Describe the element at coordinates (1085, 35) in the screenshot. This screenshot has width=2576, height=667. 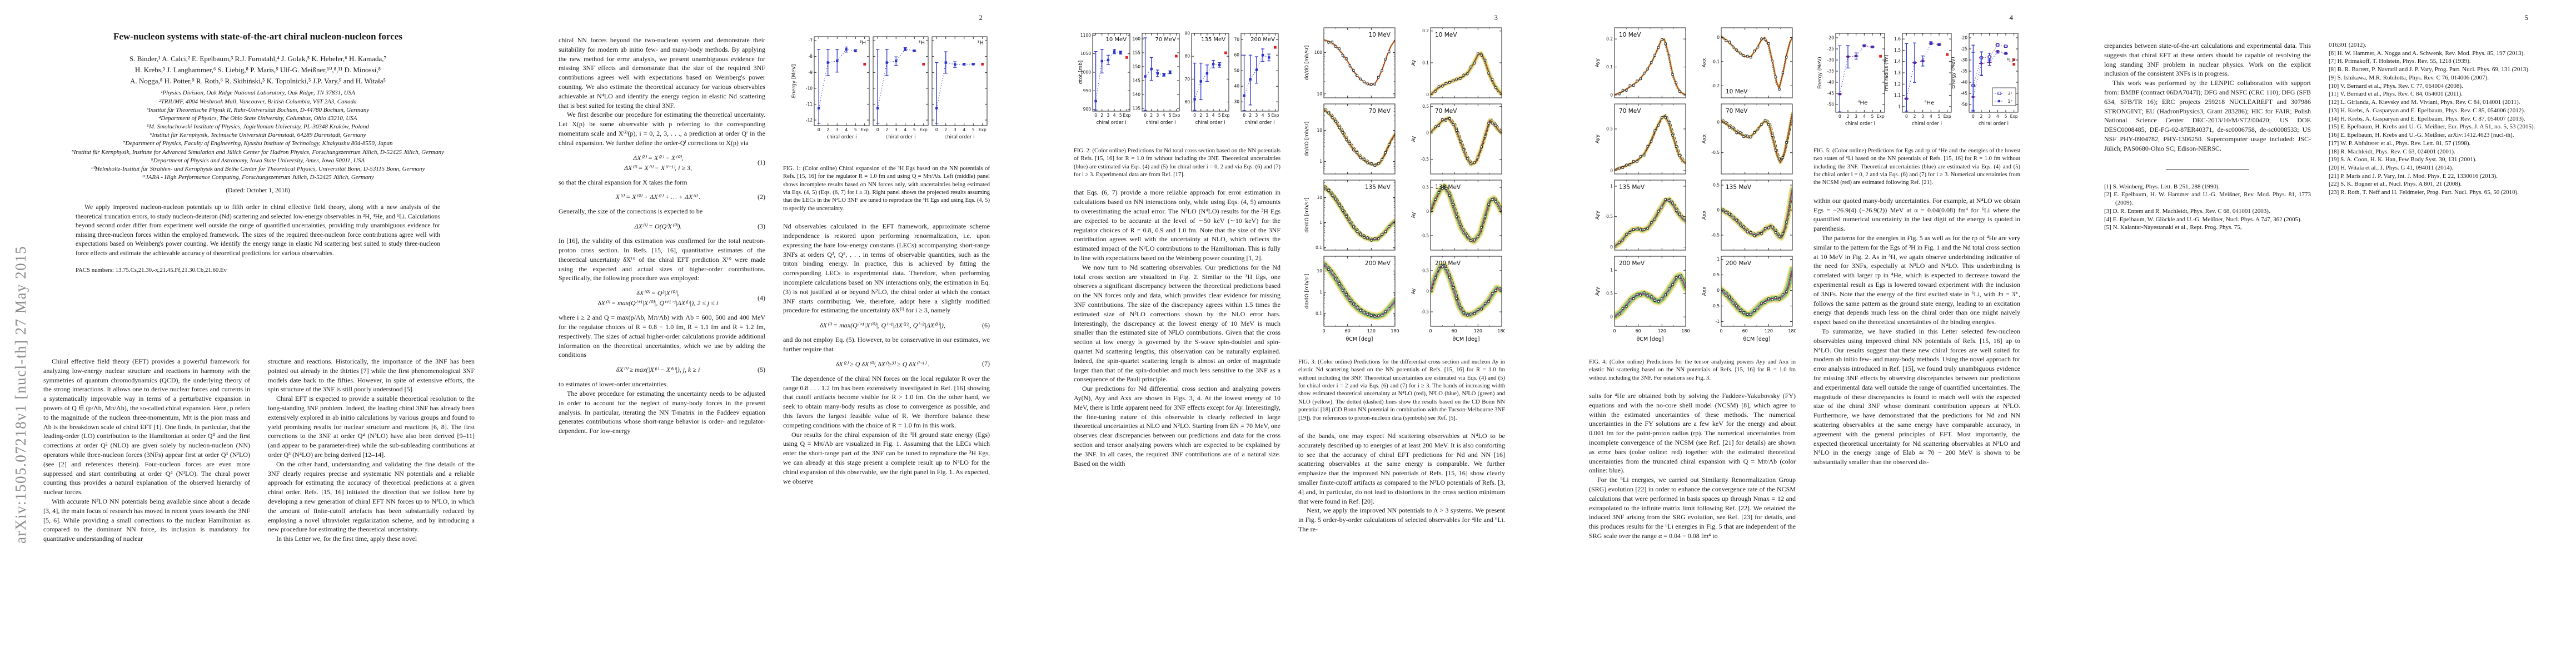
I see `svg-text: 1100` at that location.